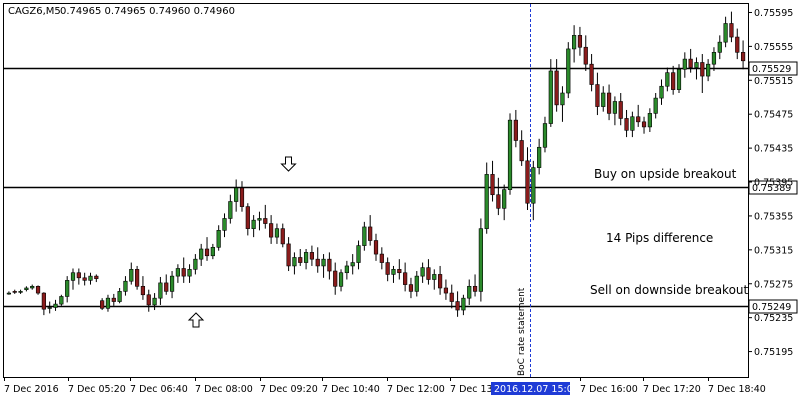 This screenshot has width=800, height=400. What do you see at coordinates (773, 318) in the screenshot?
I see `y-tick-label: 0.75235` at bounding box center [773, 318].